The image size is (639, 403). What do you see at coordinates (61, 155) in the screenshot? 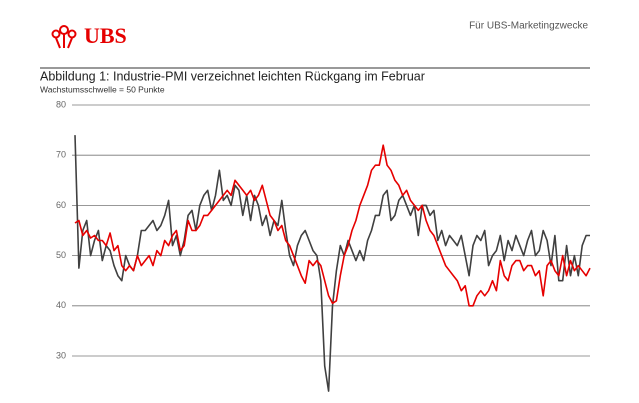
I see `y-tick-label: 70` at bounding box center [61, 155].